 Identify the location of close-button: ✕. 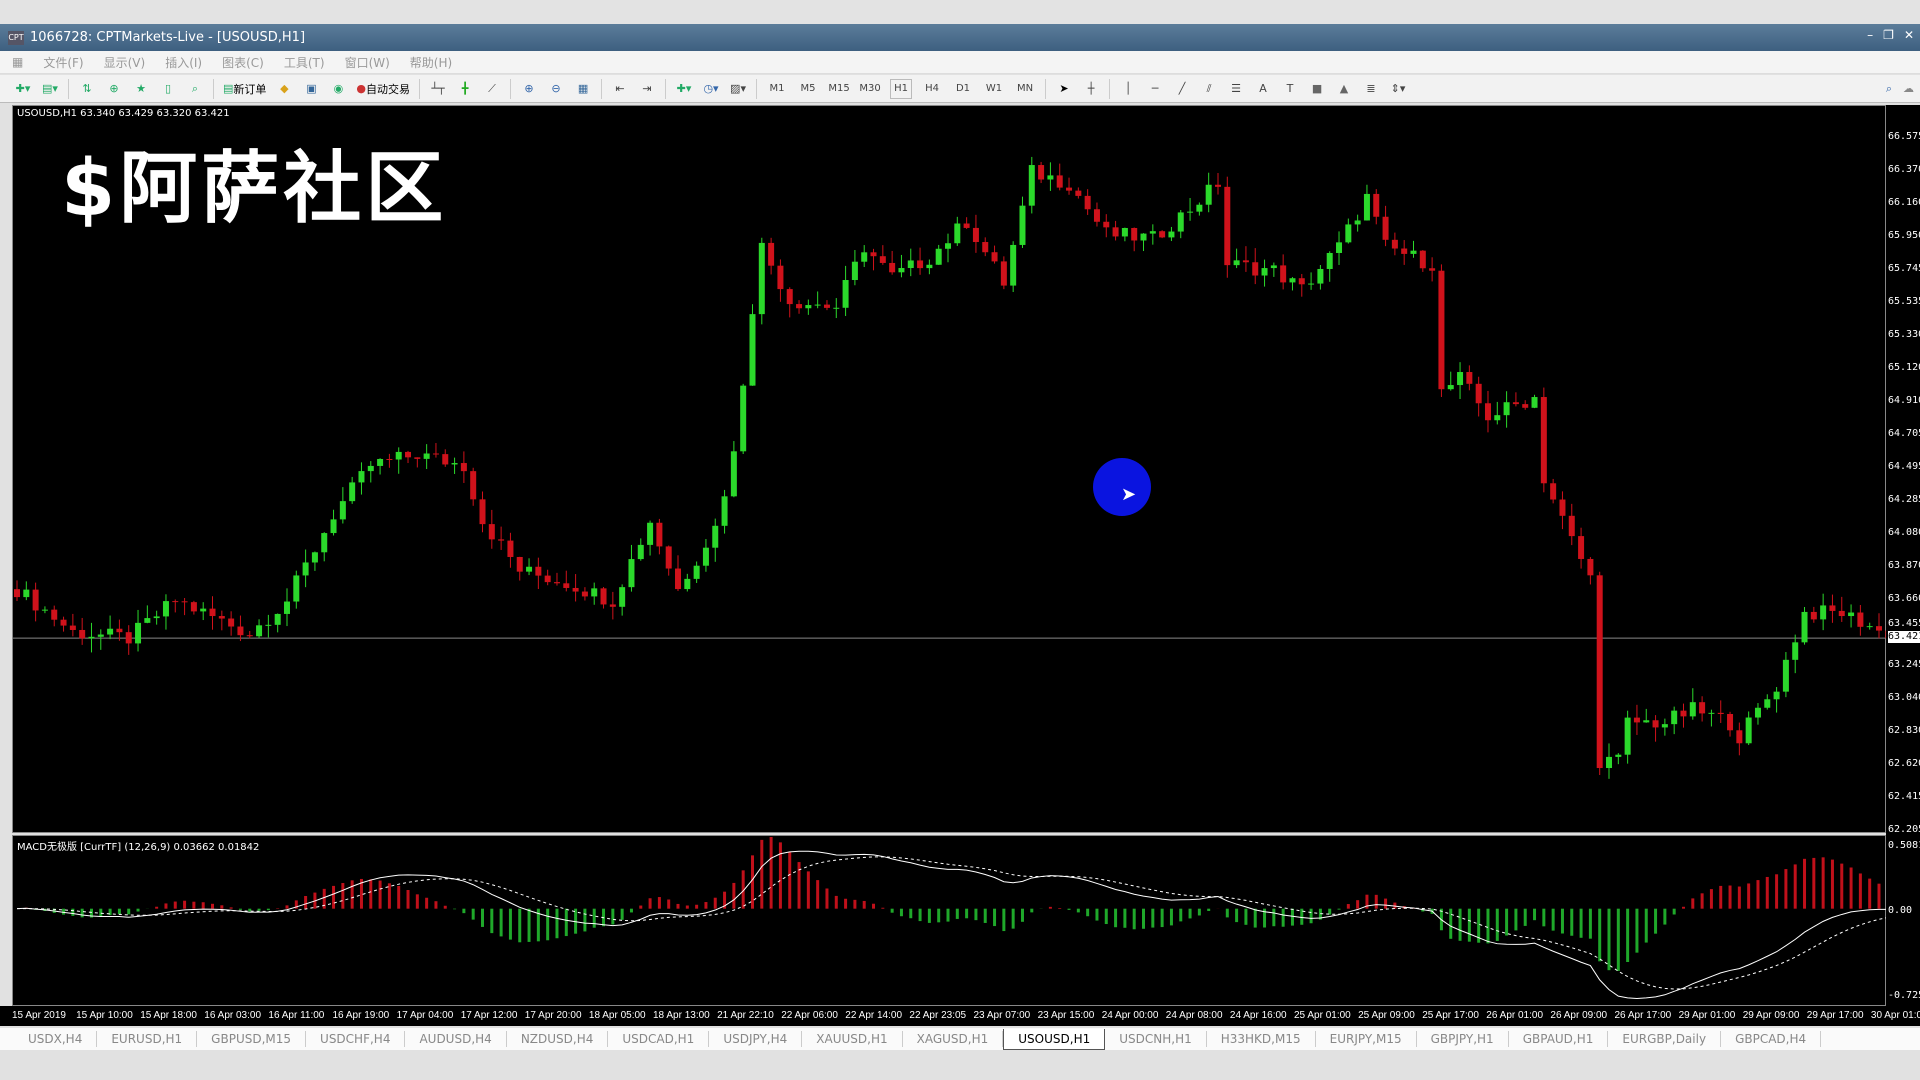
(1908, 35).